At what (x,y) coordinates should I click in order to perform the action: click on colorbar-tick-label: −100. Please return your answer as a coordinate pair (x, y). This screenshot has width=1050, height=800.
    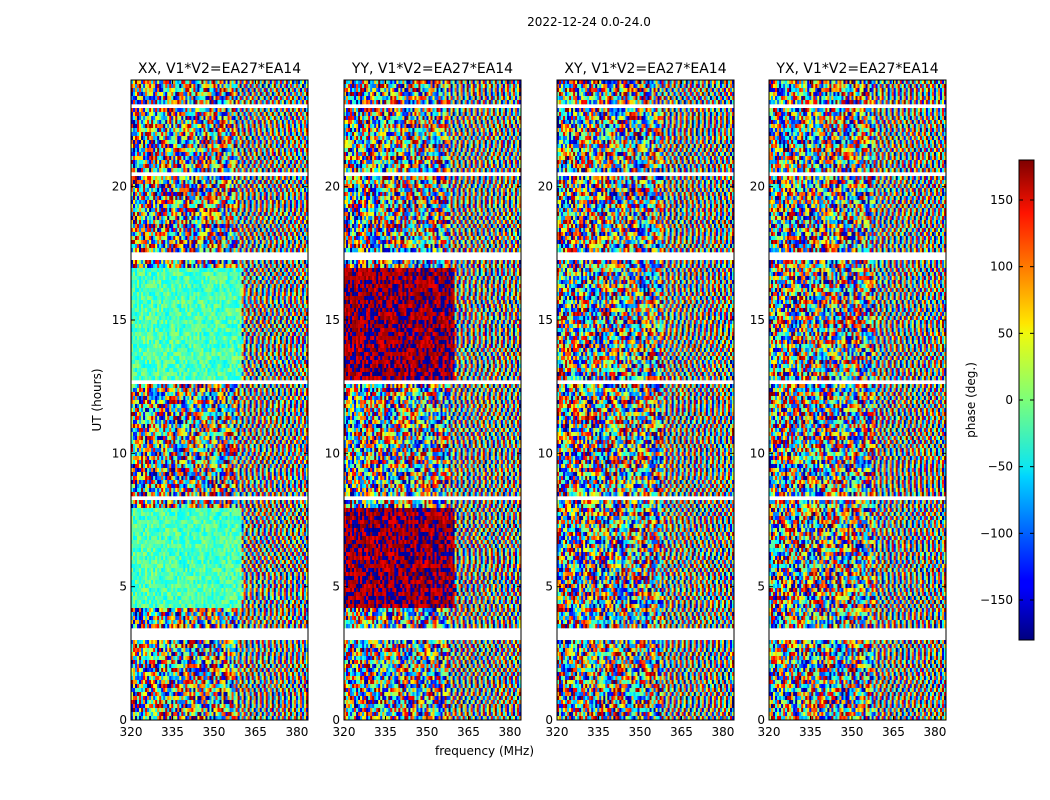
    Looking at the image, I should click on (996, 533).